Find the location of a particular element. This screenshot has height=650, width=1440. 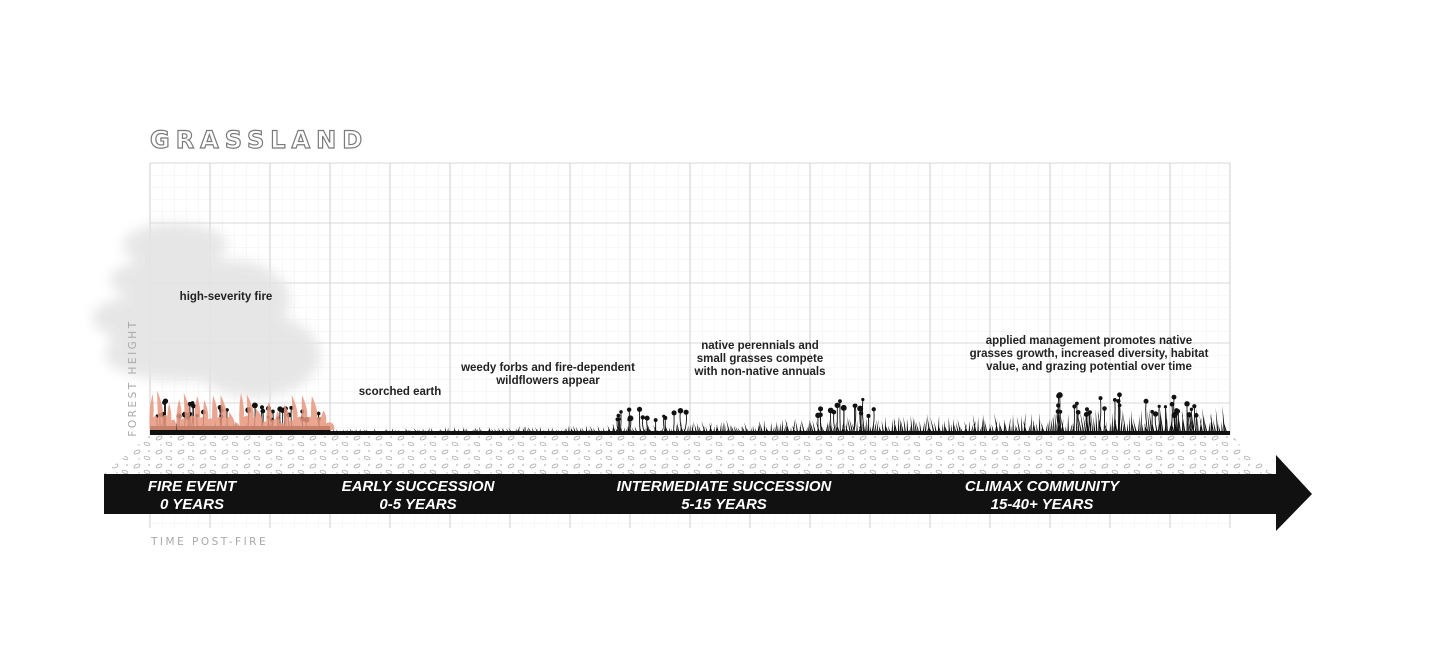

stage-fire-event: FIRE EVENT 0 YEARS is located at coordinates (192, 495).